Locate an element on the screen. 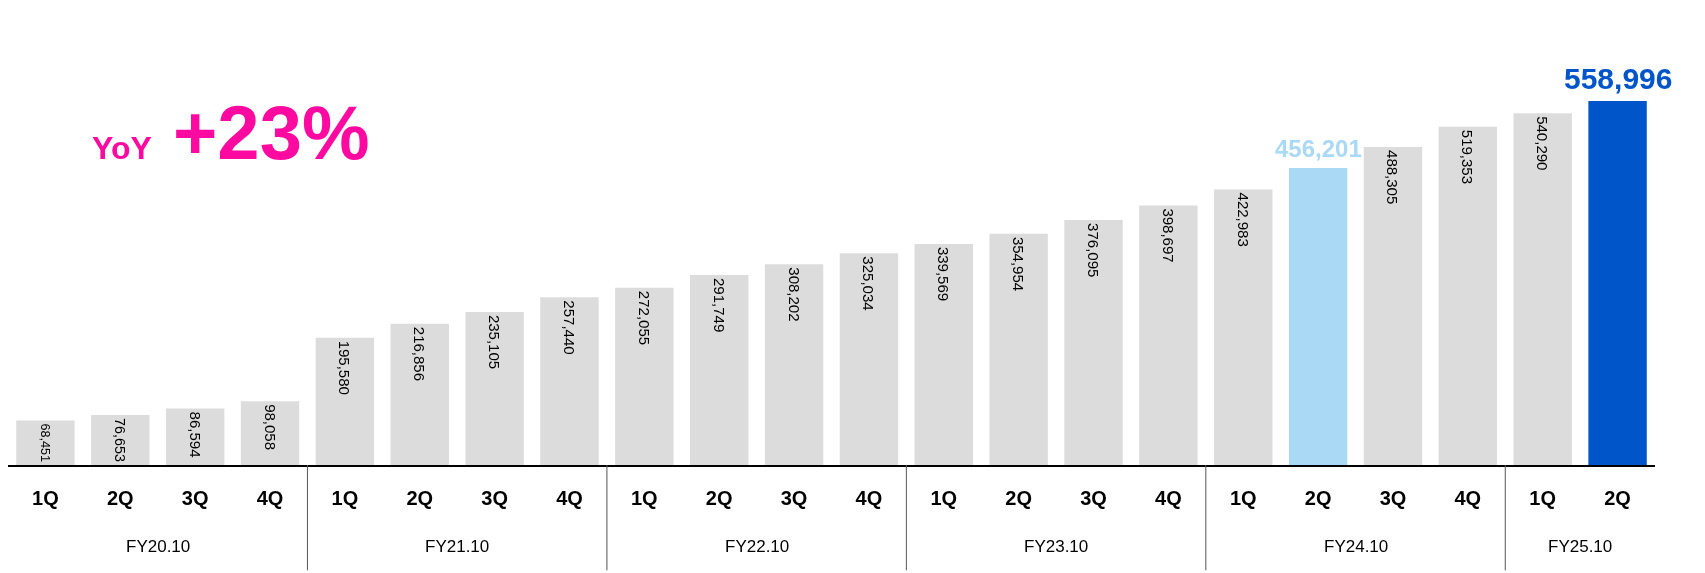 Image resolution: width=1705 pixels, height=573 pixels. data-label: 354,954 is located at coordinates (1019, 264).